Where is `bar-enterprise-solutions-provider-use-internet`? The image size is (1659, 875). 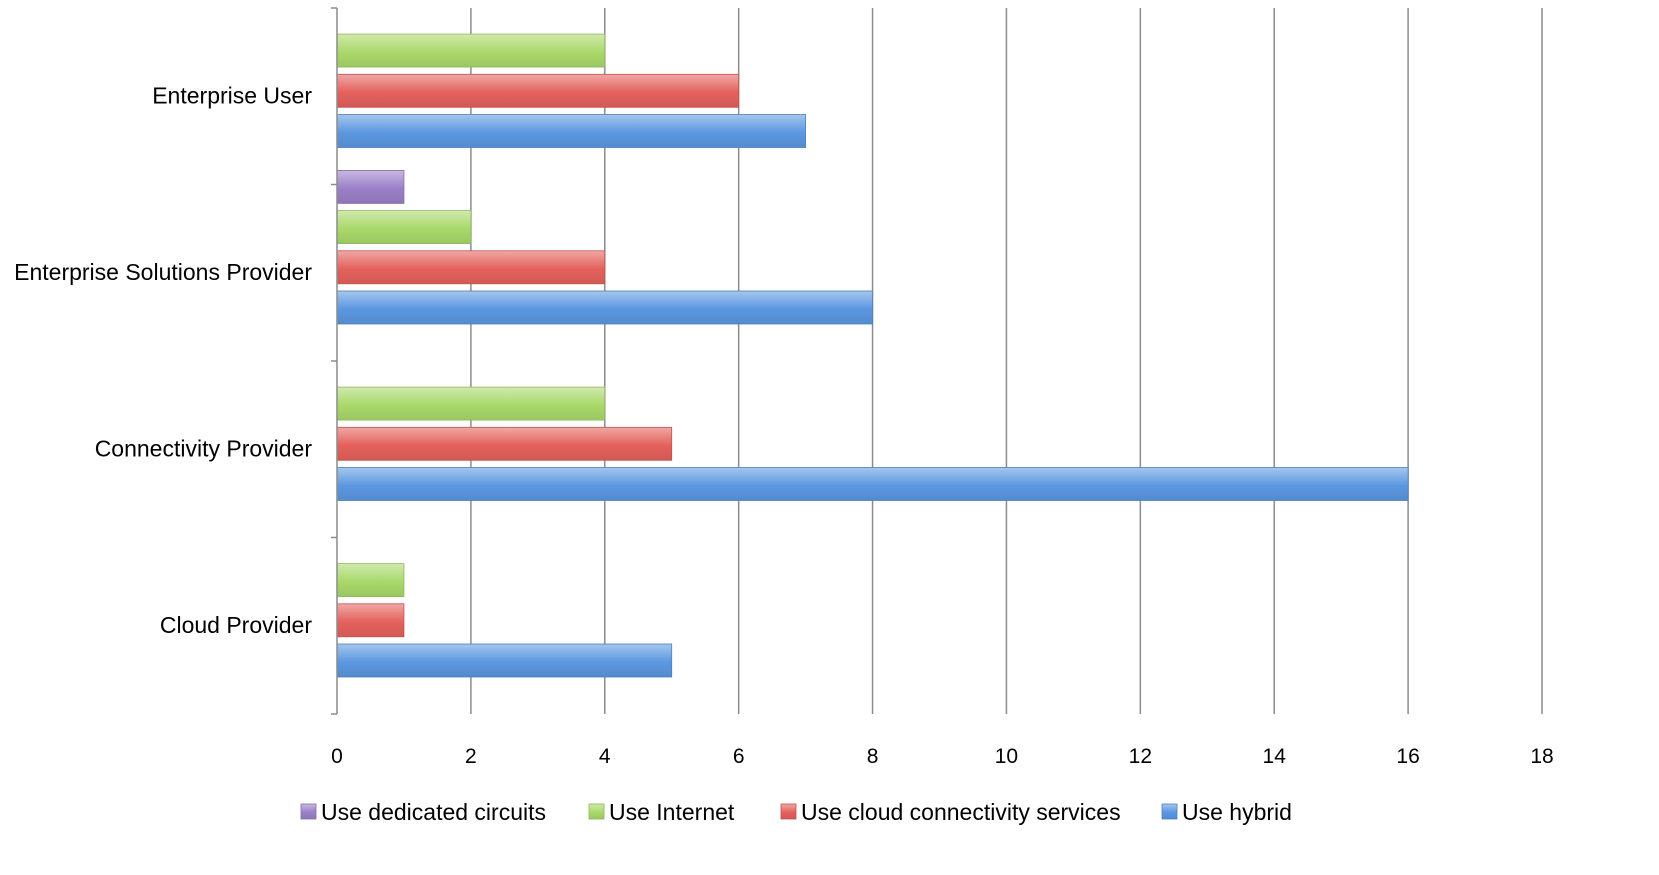 bar-enterprise-solutions-provider-use-internet is located at coordinates (404, 227).